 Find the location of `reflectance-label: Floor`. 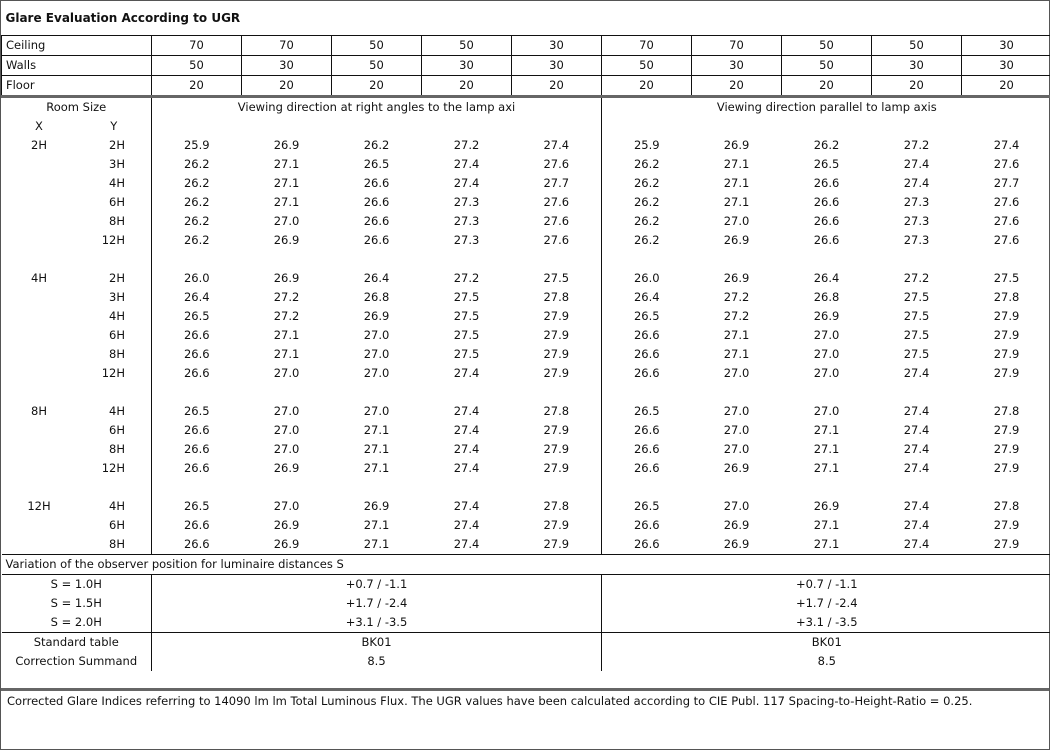

reflectance-label: Floor is located at coordinates (76, 86).